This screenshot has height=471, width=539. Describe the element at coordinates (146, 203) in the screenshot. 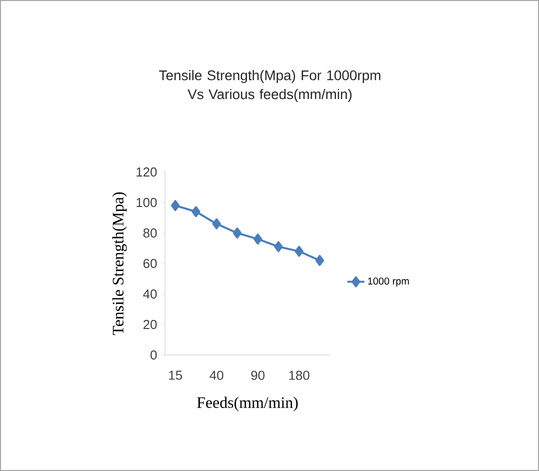

I see `y-tick-label: 100` at that location.